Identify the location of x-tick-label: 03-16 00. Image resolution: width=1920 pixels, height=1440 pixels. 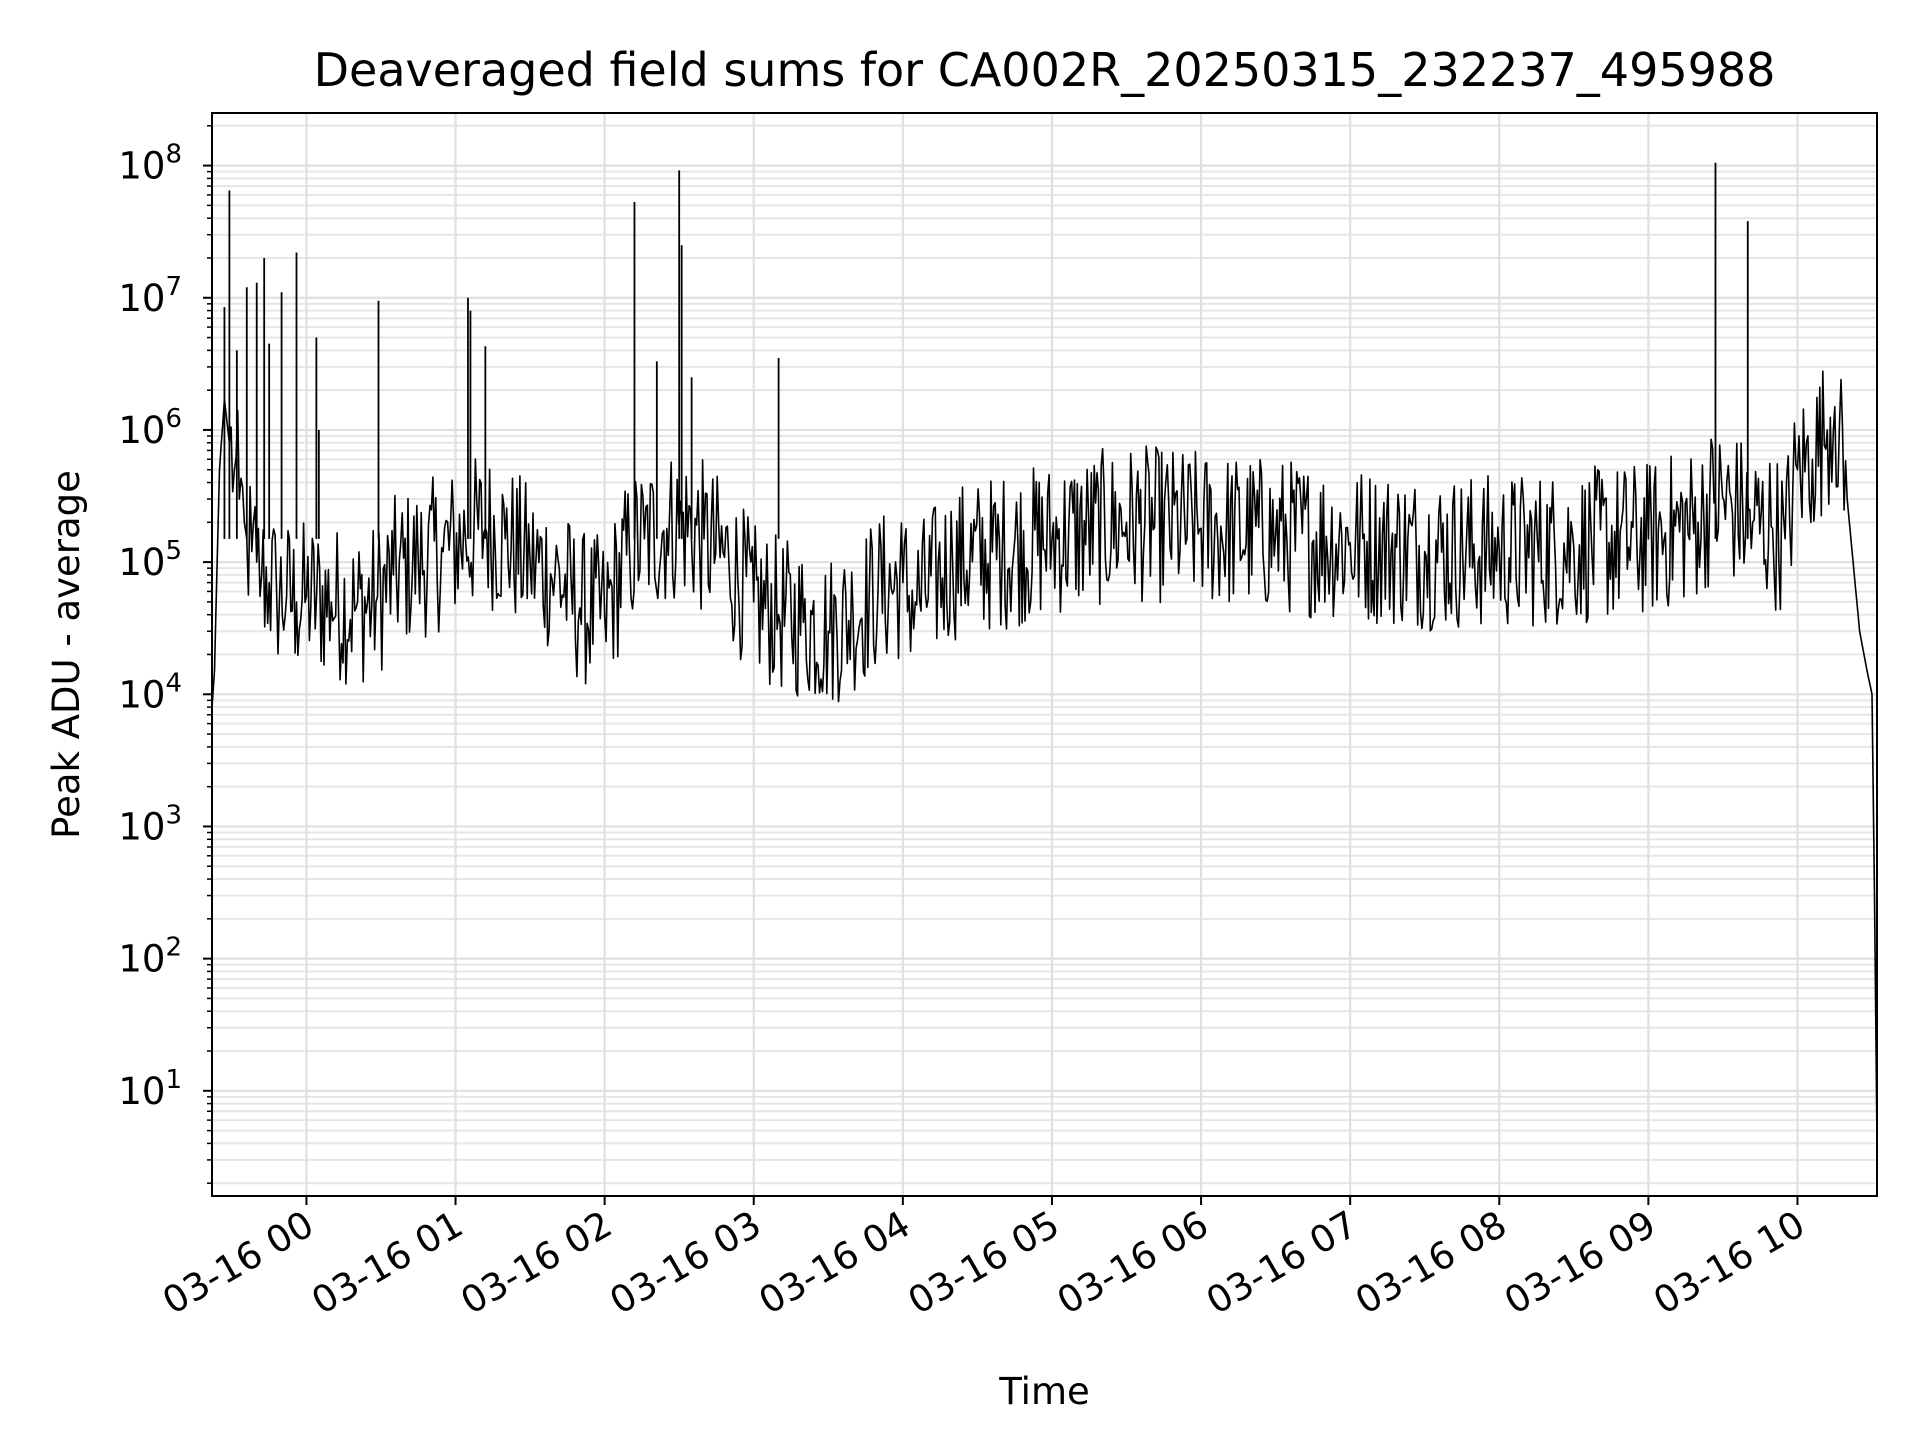
(238, 1263).